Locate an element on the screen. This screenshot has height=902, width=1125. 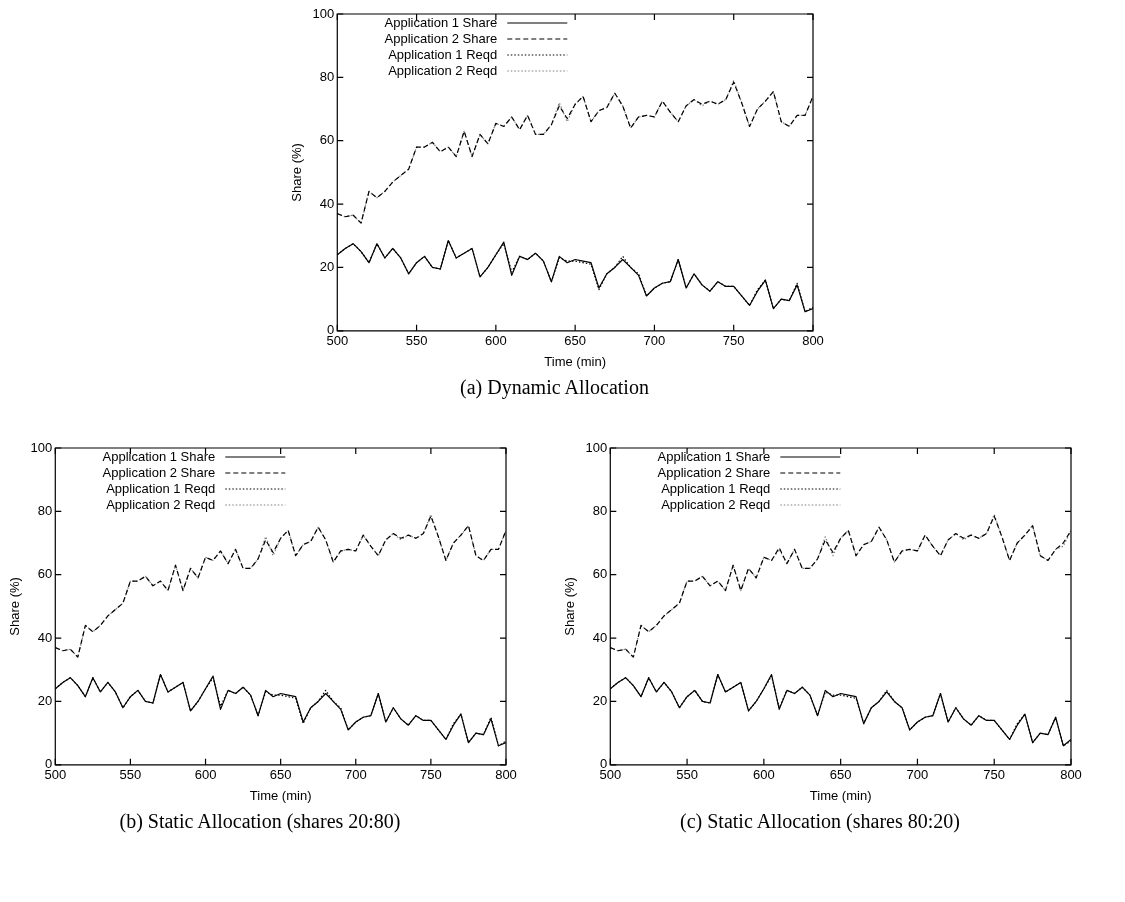
text: (b) Static Allocation (shares 20:80) is located at coordinates (260, 821).